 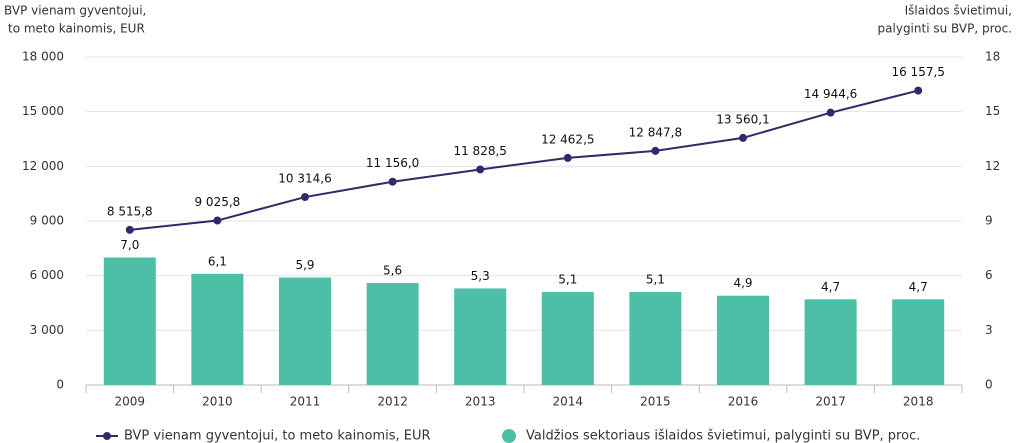 I want to click on x-tick-label: 2013, so click(x=480, y=402).